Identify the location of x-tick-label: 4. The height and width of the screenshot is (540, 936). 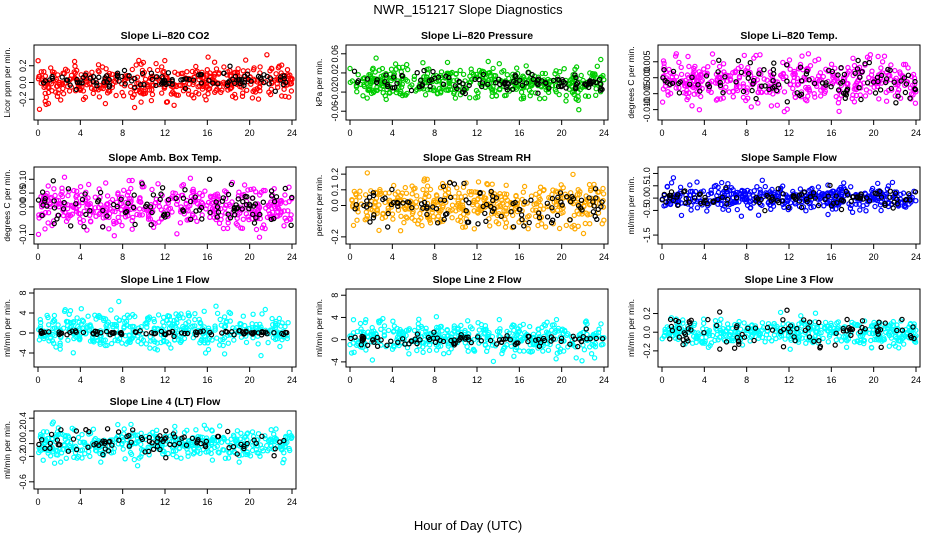
(80, 380).